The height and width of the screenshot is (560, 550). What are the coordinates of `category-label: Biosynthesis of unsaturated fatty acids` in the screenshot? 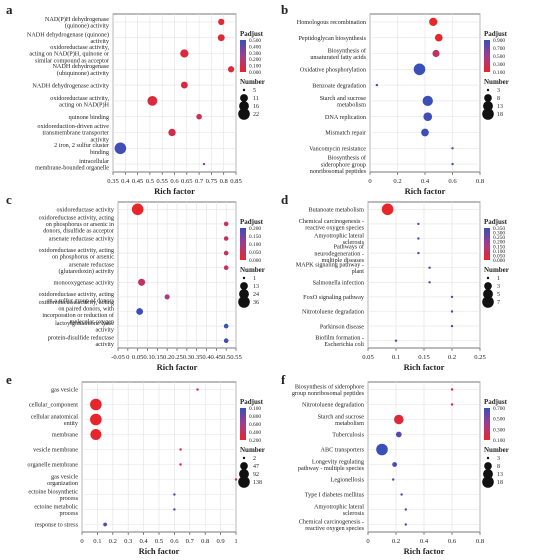 It's located at (338, 54).